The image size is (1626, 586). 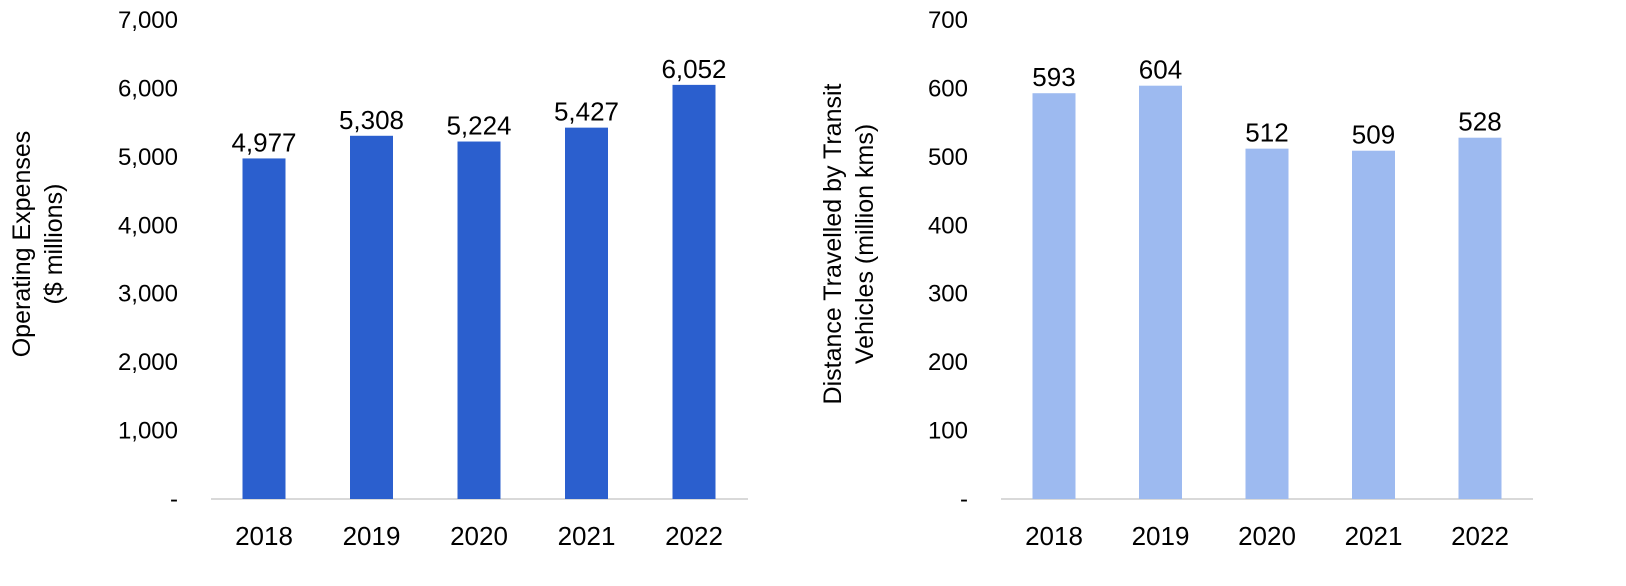 What do you see at coordinates (948, 88) in the screenshot?
I see `y-tick-label: 600` at bounding box center [948, 88].